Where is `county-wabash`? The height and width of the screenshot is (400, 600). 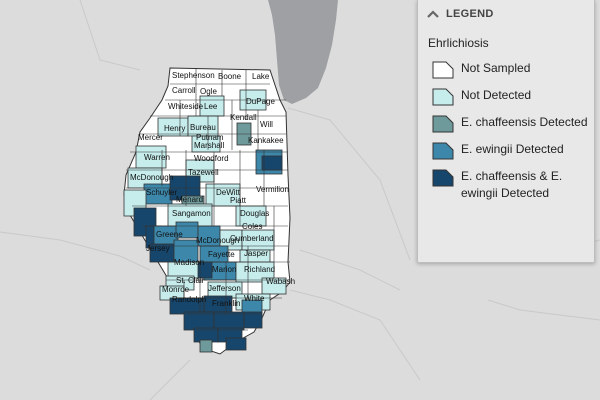
county-wabash is located at coordinates (274, 286).